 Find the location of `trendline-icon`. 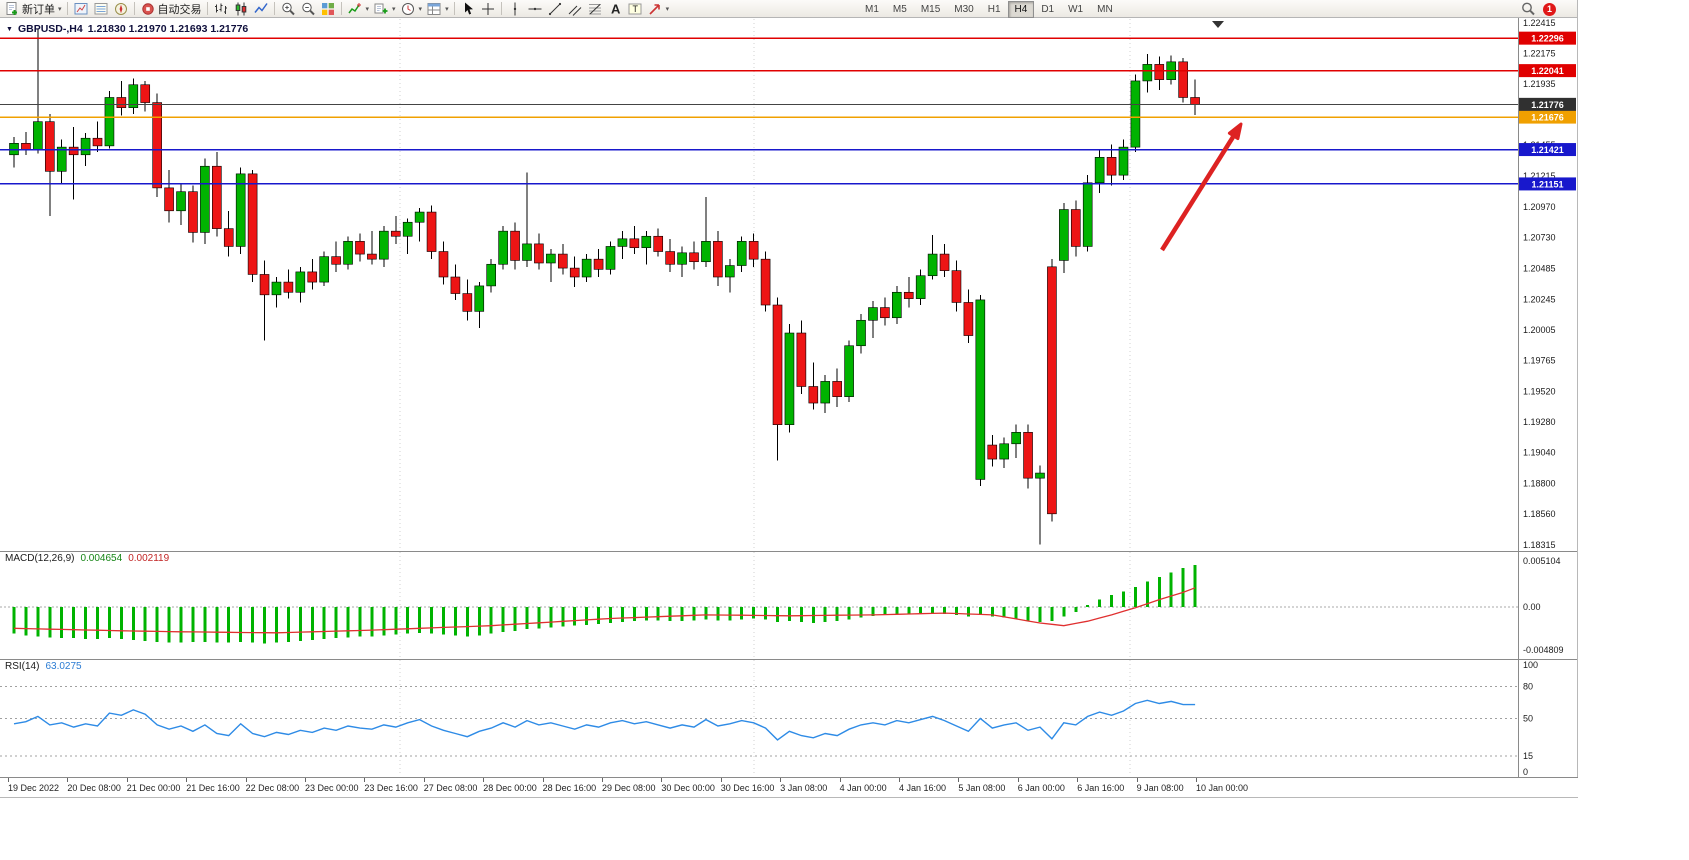

trendline-icon is located at coordinates (555, 9).